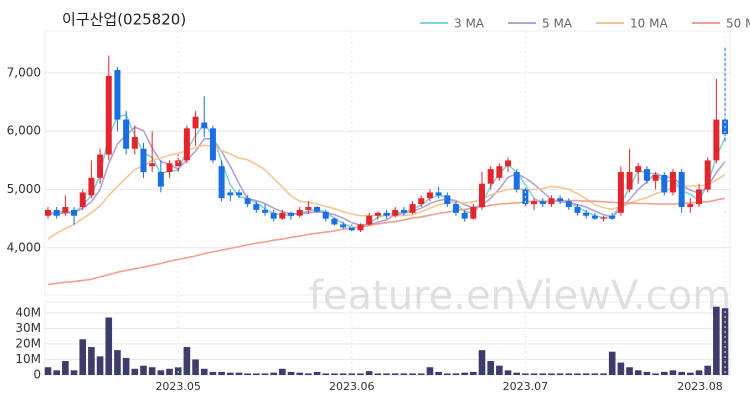  I want to click on legend-label: 5 MA, so click(557, 24).